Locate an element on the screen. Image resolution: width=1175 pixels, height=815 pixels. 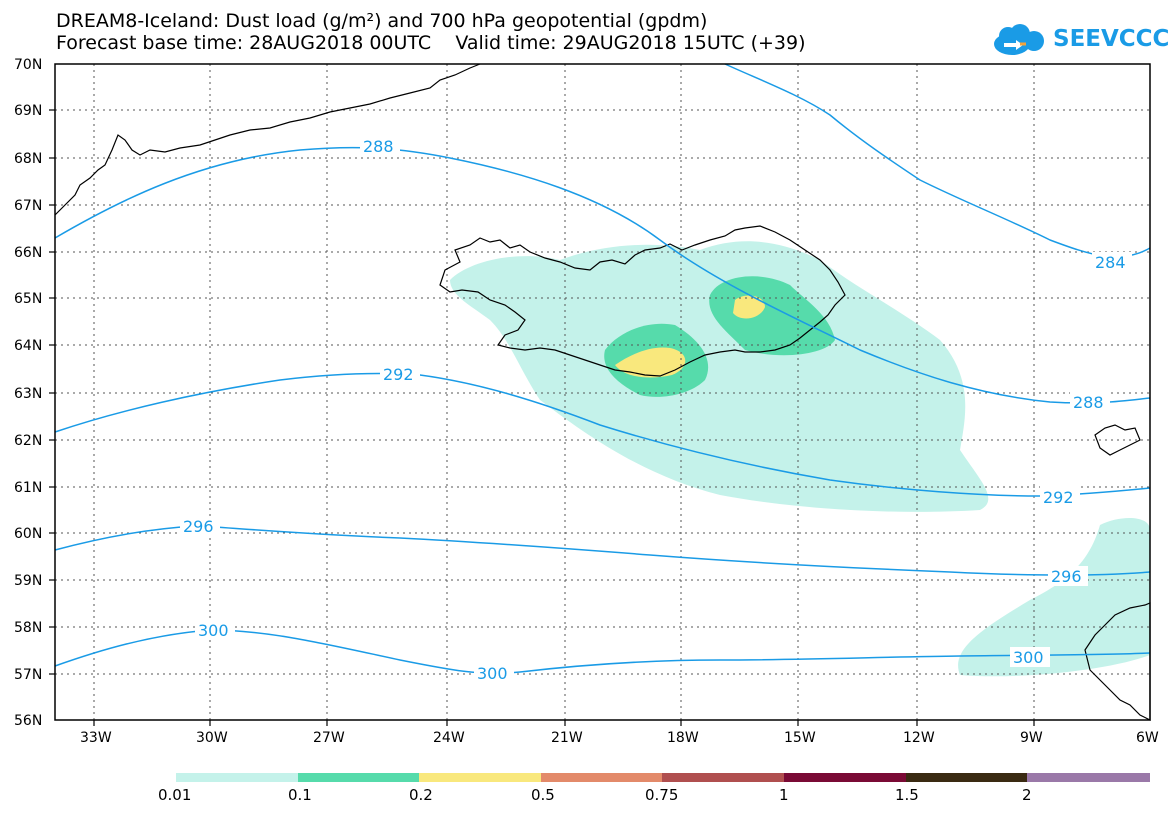
legend-colorbar is located at coordinates (663, 777).